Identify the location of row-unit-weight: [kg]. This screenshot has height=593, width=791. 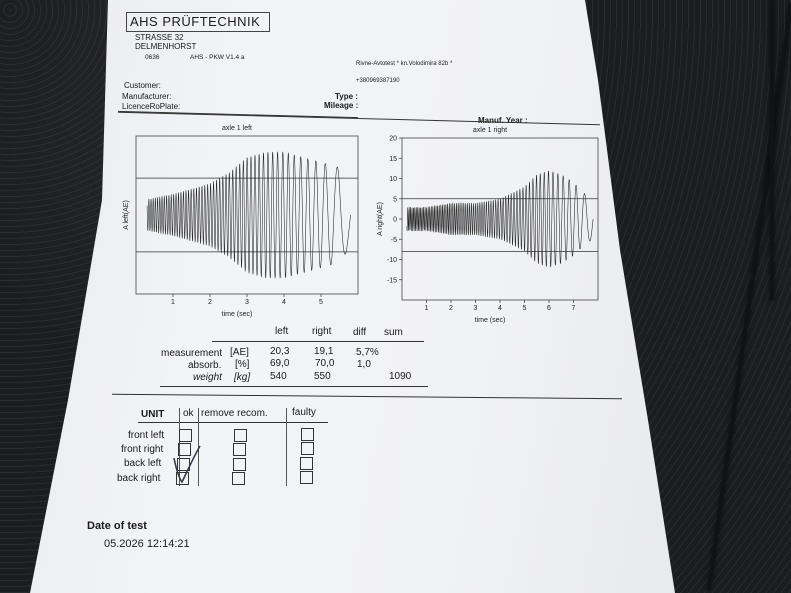
(242, 377).